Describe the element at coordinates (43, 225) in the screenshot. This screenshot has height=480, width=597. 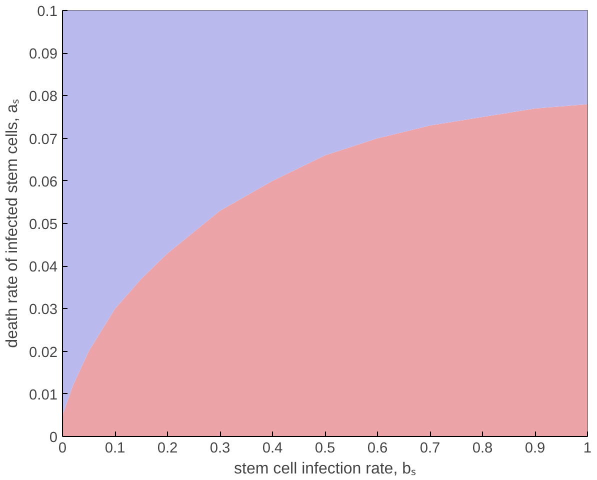
I see `y-tick-label: 0.05` at that location.